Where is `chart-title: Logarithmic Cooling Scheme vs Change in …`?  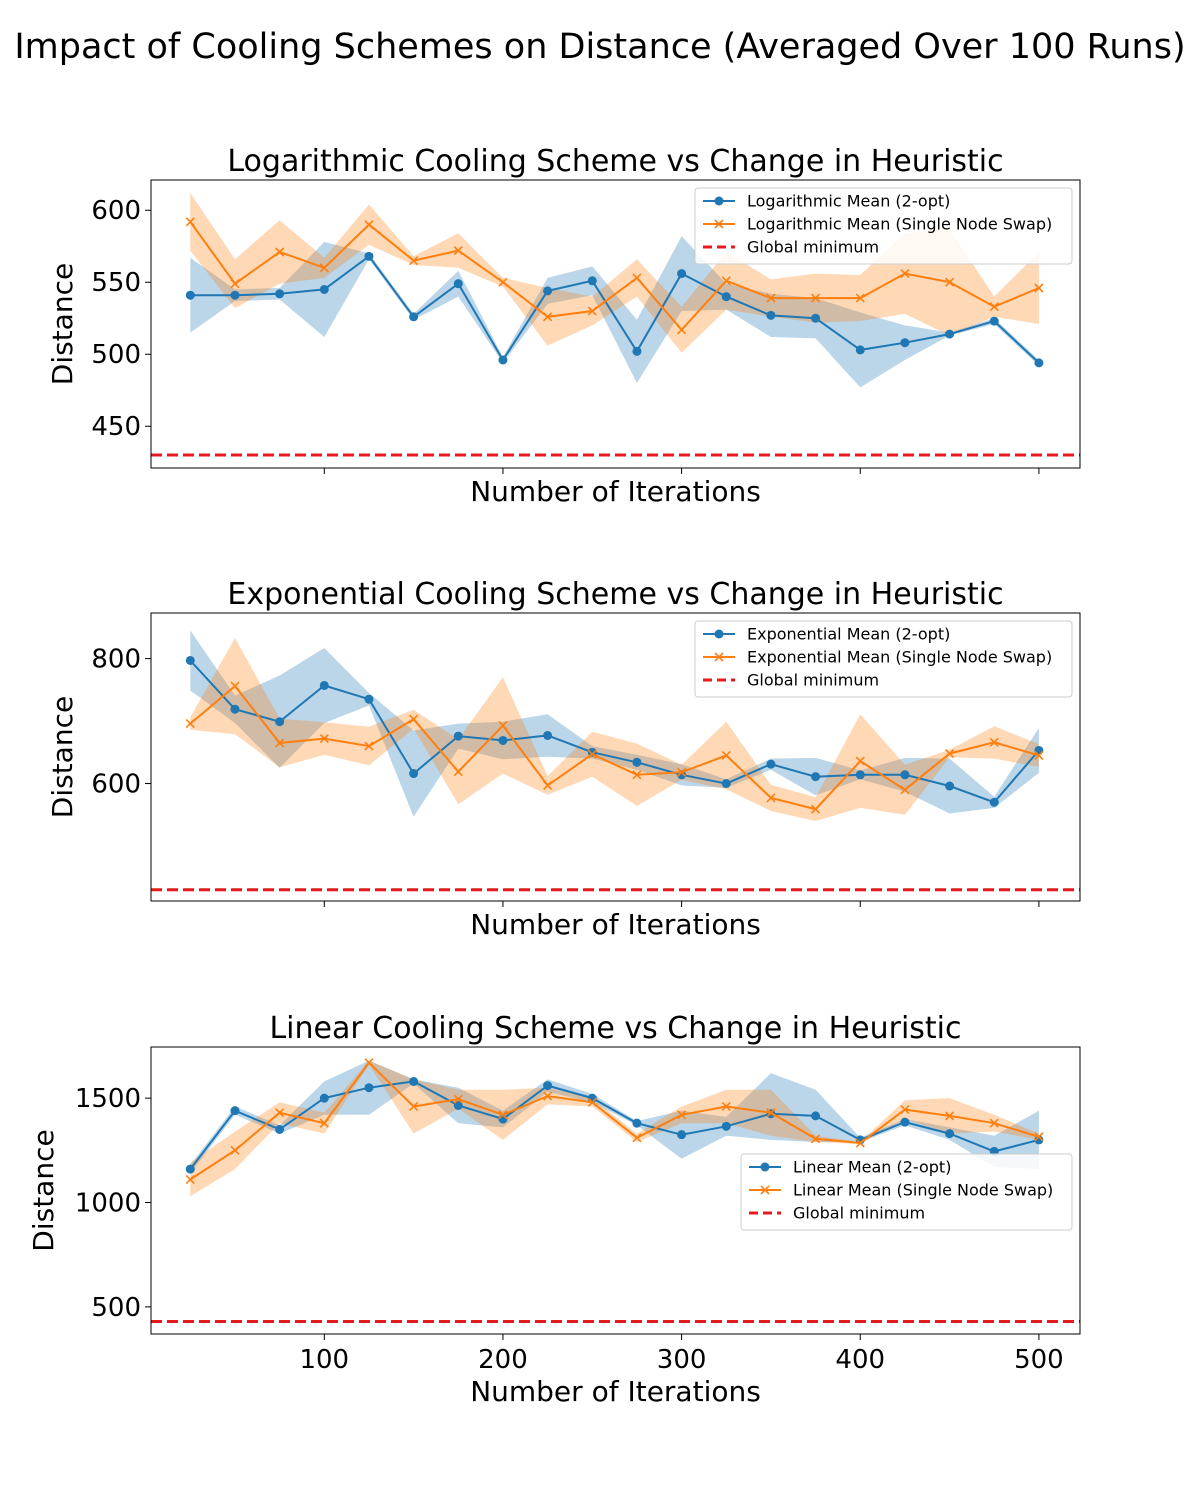
chart-title: Logarithmic Cooling Scheme vs Change in … is located at coordinates (615, 161).